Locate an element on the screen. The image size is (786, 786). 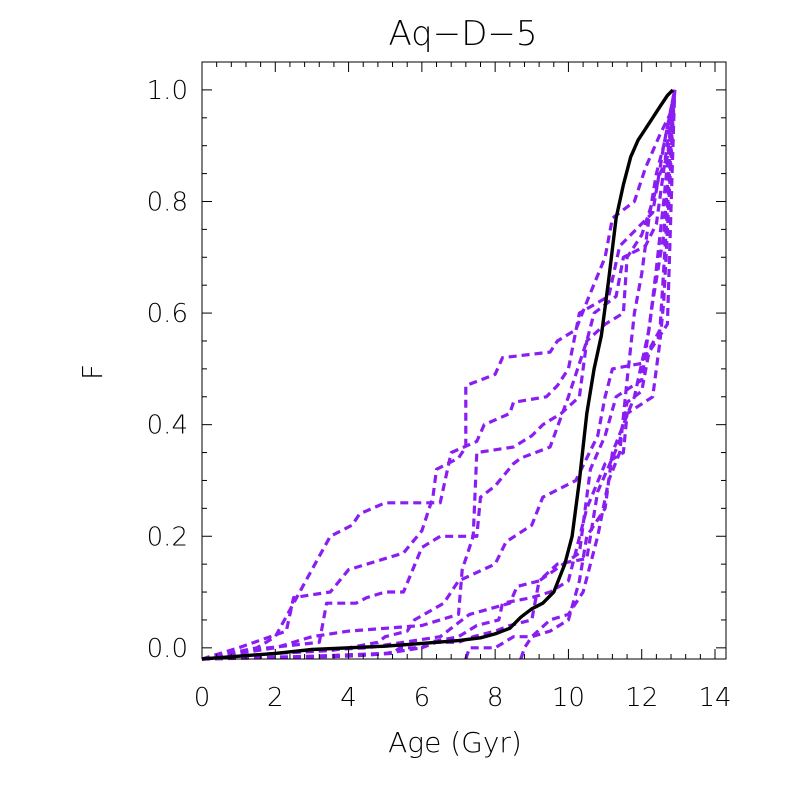
y-axis-label: F is located at coordinates (92, 372).